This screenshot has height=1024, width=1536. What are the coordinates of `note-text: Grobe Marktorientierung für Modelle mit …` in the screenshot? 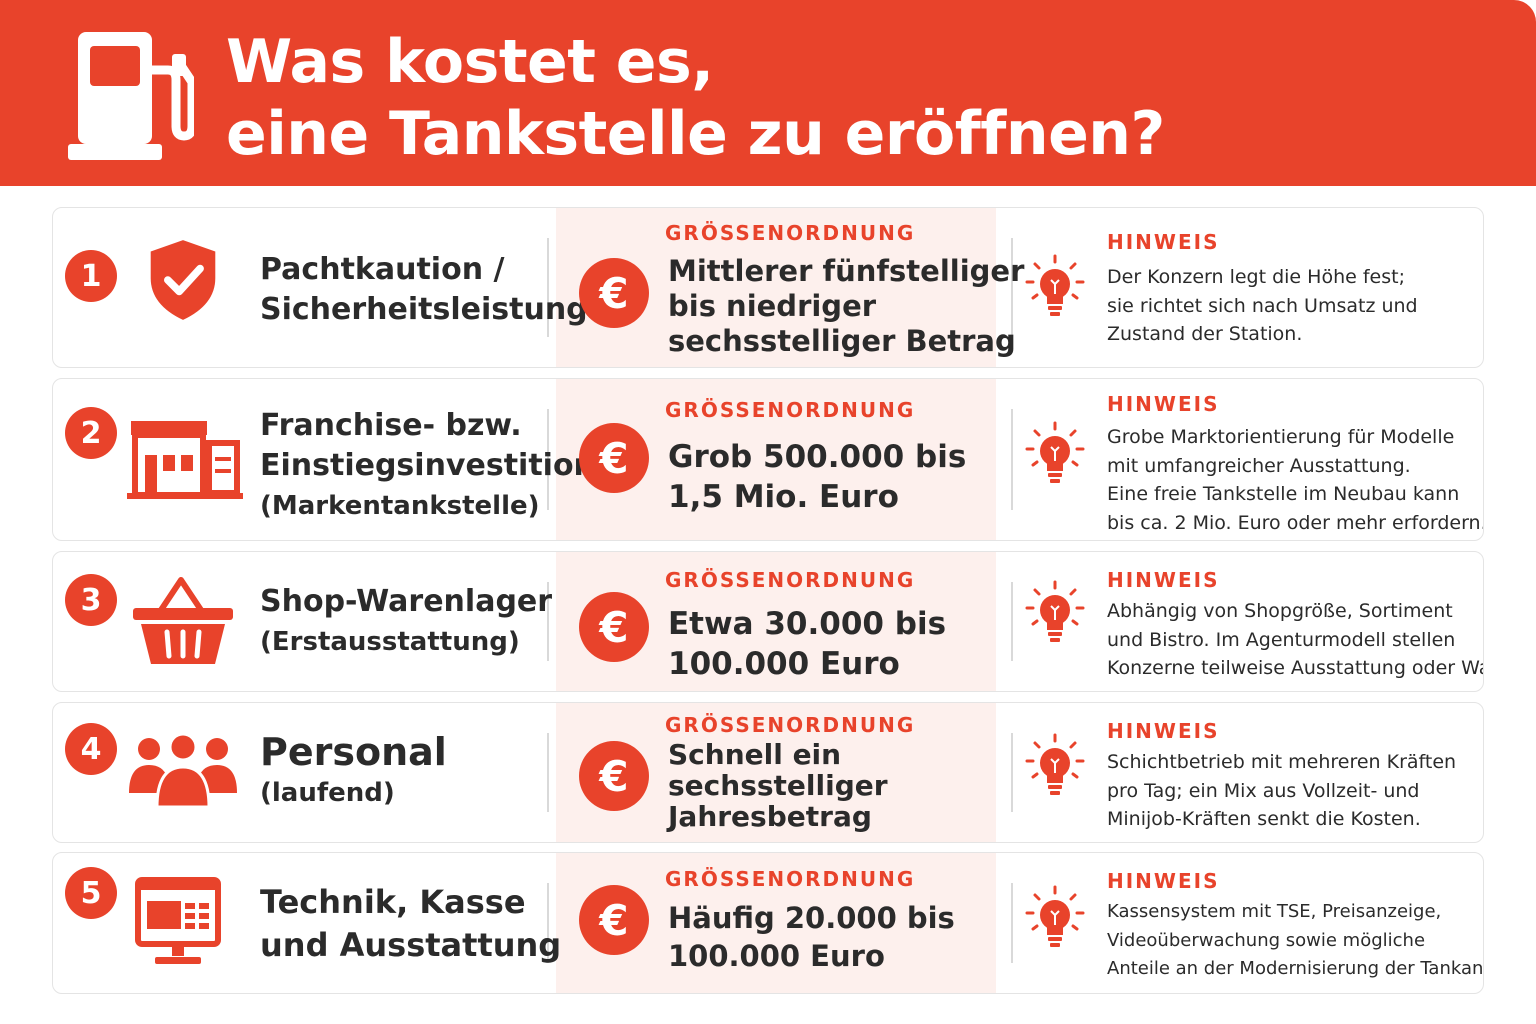 It's located at (1295, 480).